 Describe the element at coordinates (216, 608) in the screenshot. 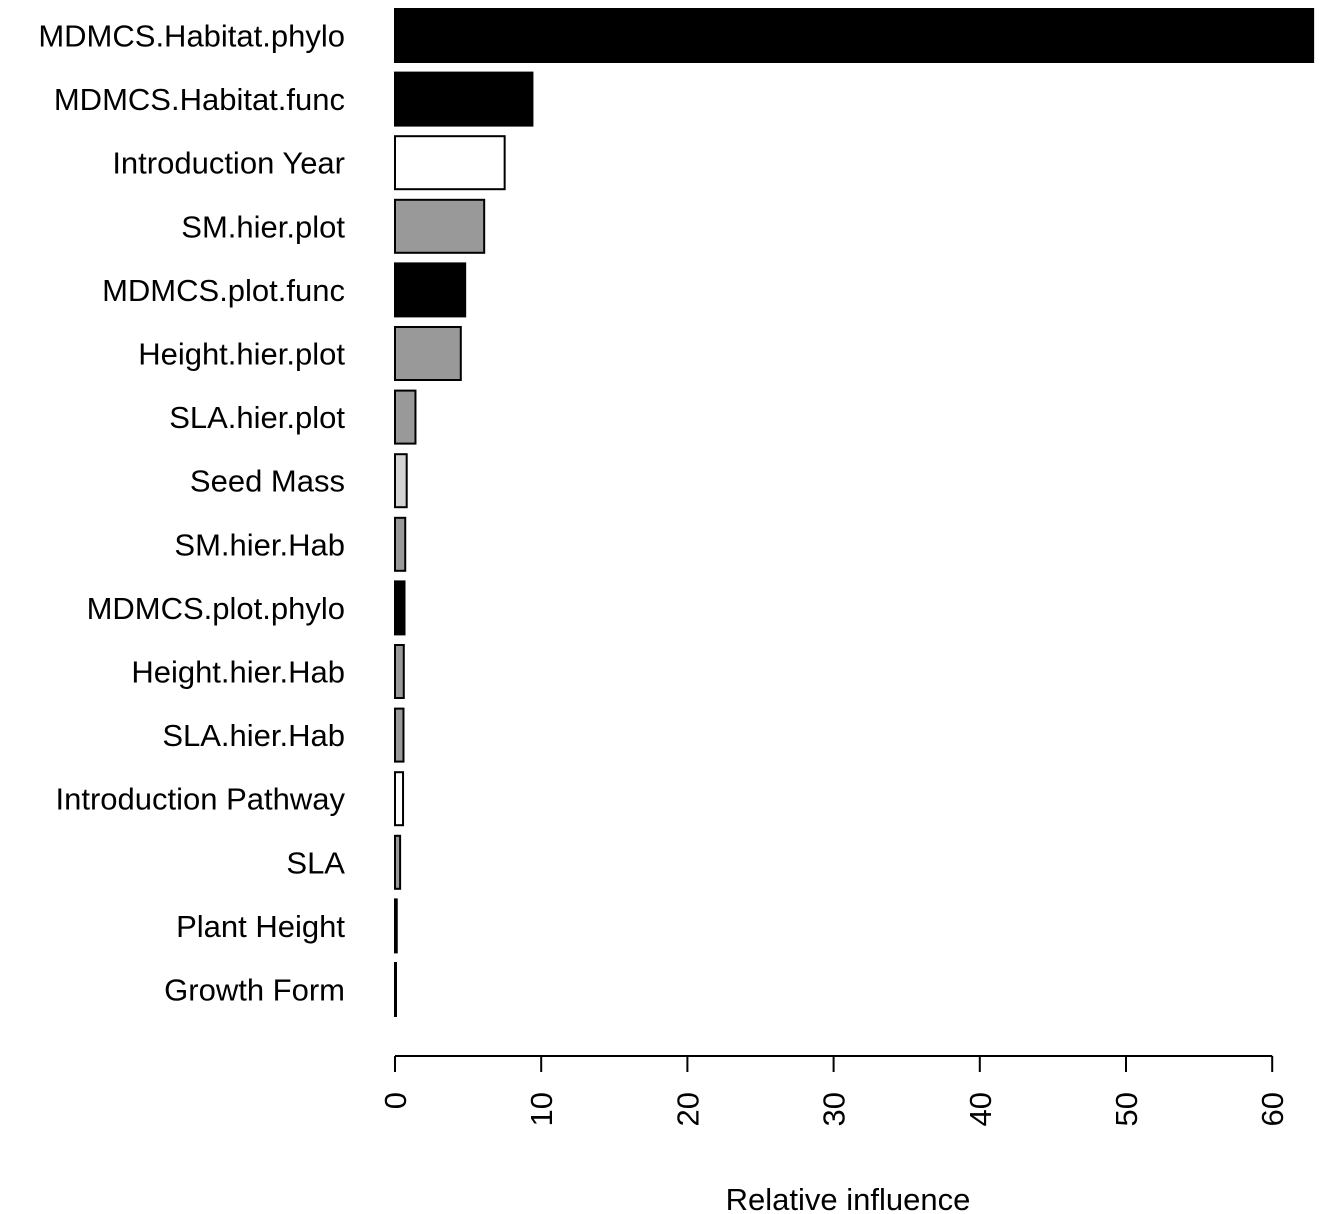

I see `category-label: MDMCS.plot.phylo` at that location.